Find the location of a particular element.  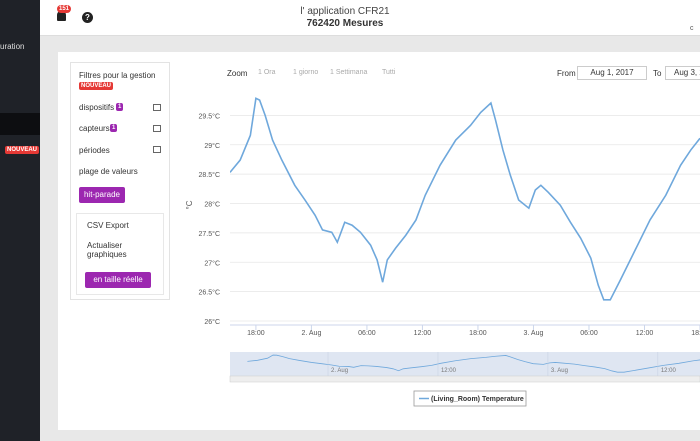

hit-parade-button: hit-parade is located at coordinates (102, 195).